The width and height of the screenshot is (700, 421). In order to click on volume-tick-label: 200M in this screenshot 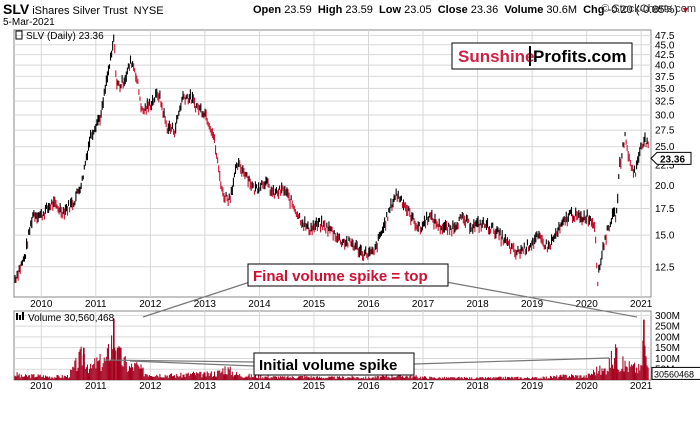, I will do `click(667, 337)`.